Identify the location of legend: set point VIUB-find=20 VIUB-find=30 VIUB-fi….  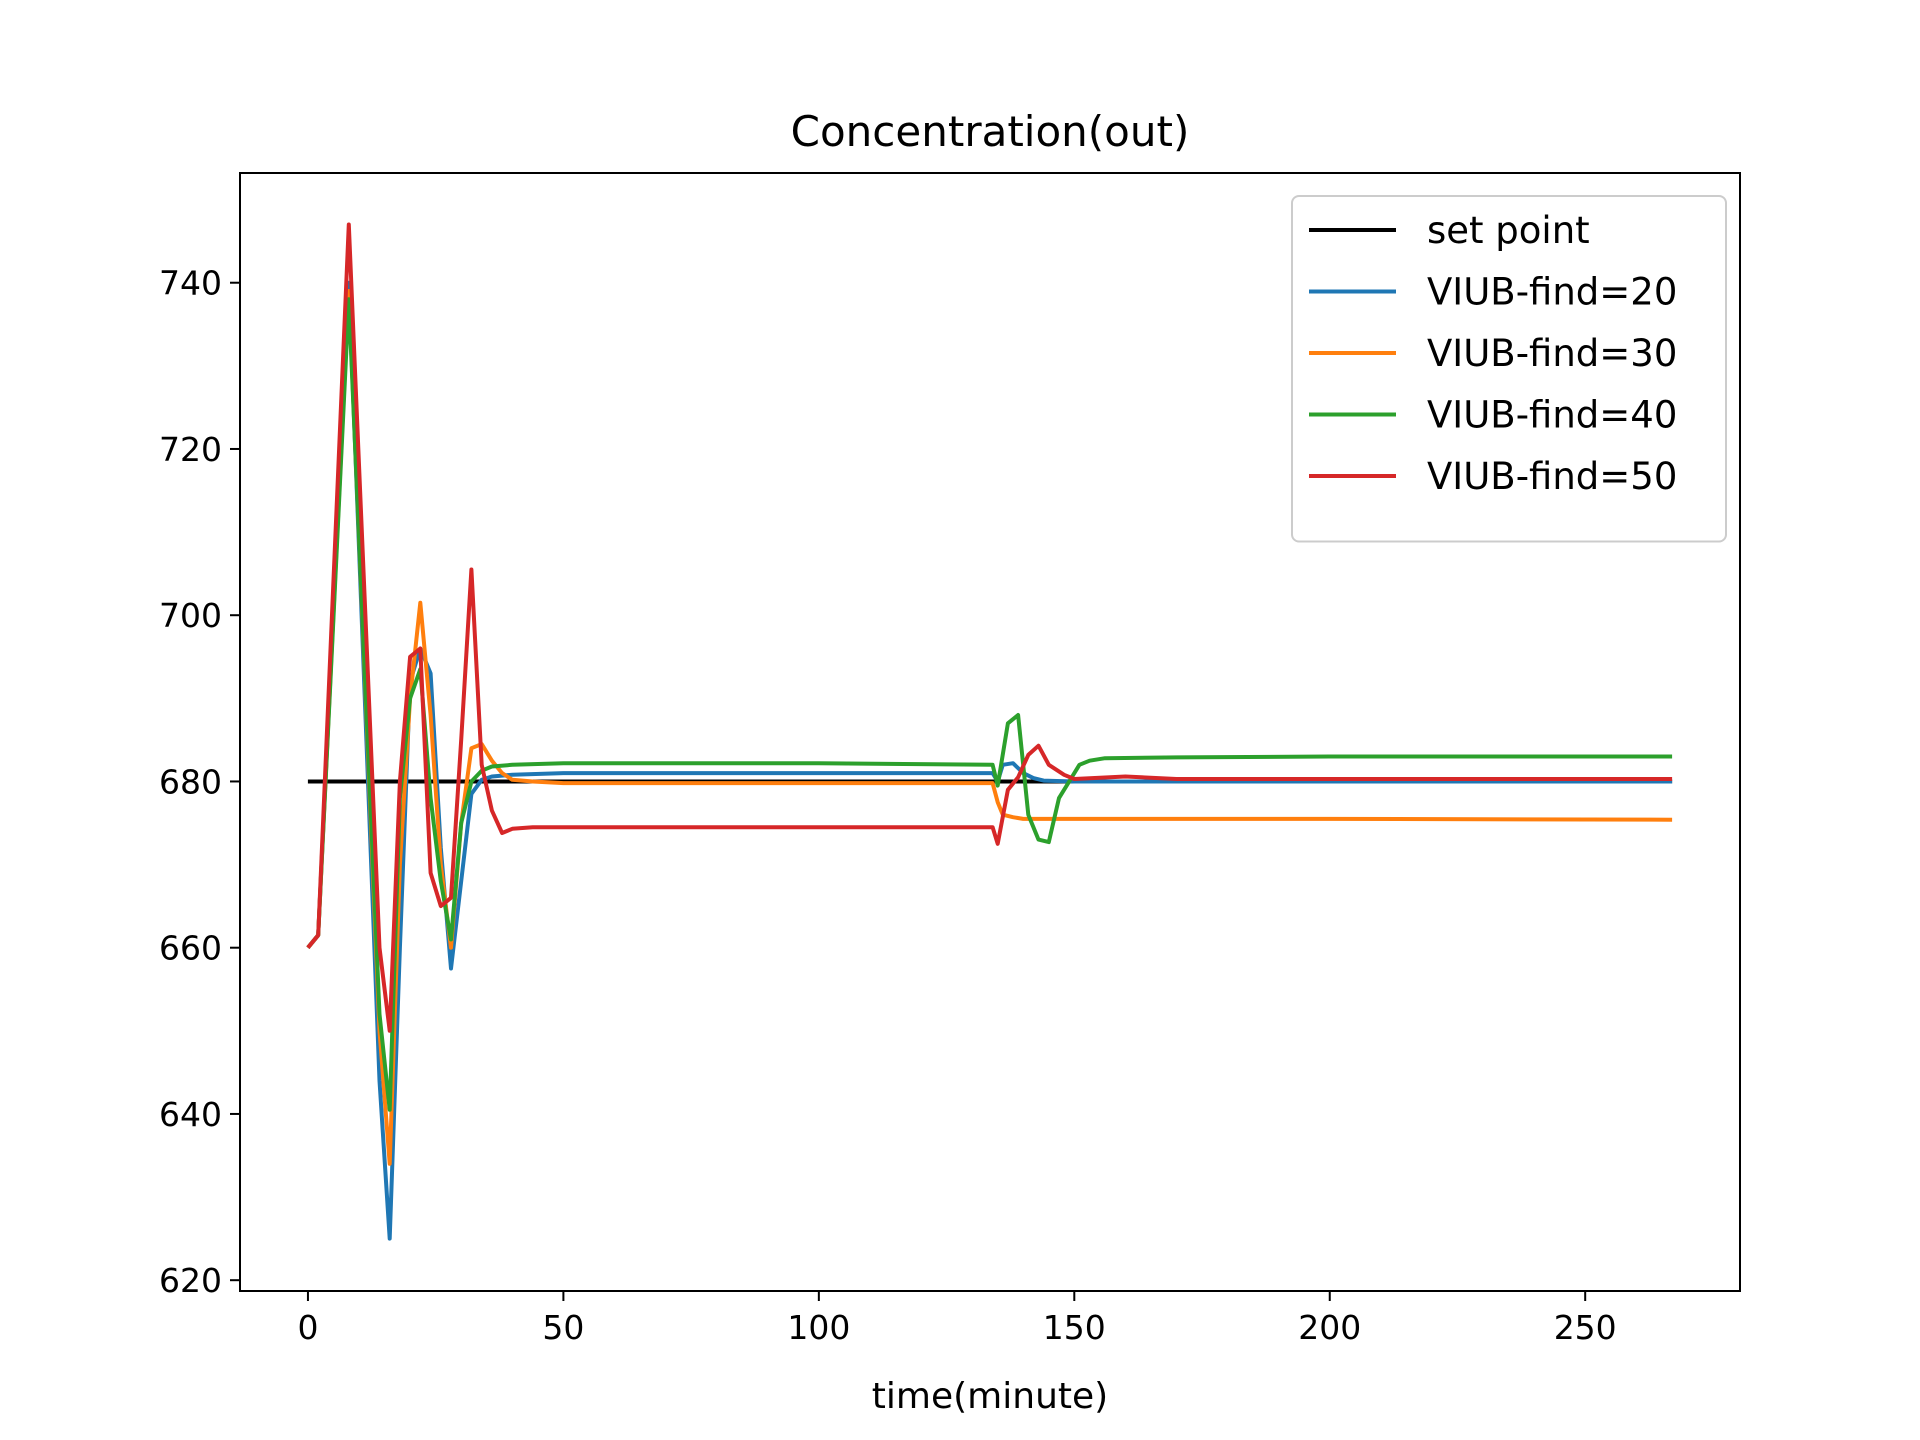
(1509, 369).